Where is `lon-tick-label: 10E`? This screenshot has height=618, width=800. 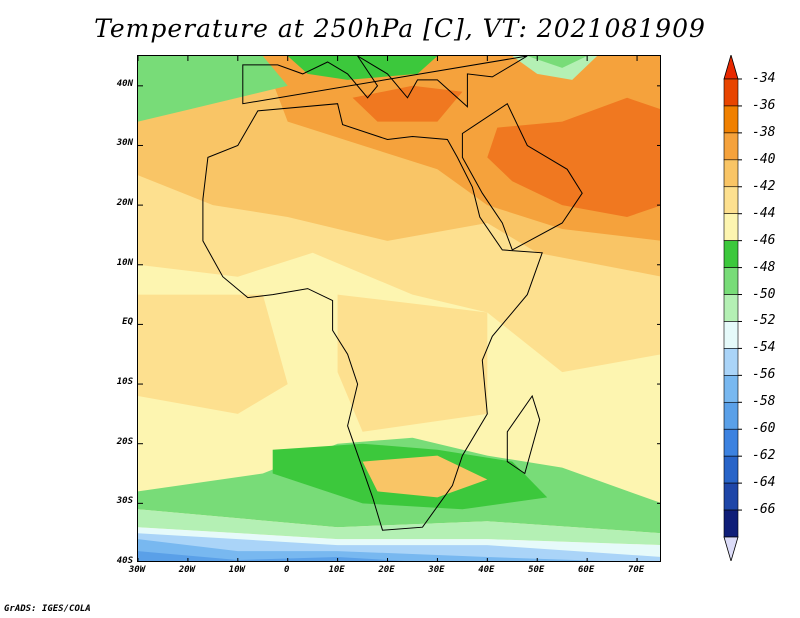 lon-tick-label: 10E is located at coordinates (336, 570).